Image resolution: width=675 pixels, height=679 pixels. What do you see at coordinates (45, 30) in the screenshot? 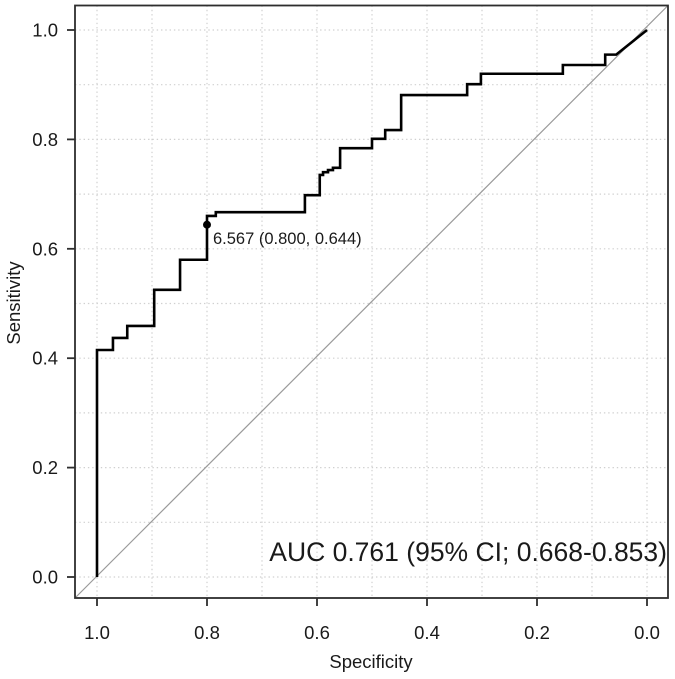
I see `y-tick-label: 1.0` at bounding box center [45, 30].